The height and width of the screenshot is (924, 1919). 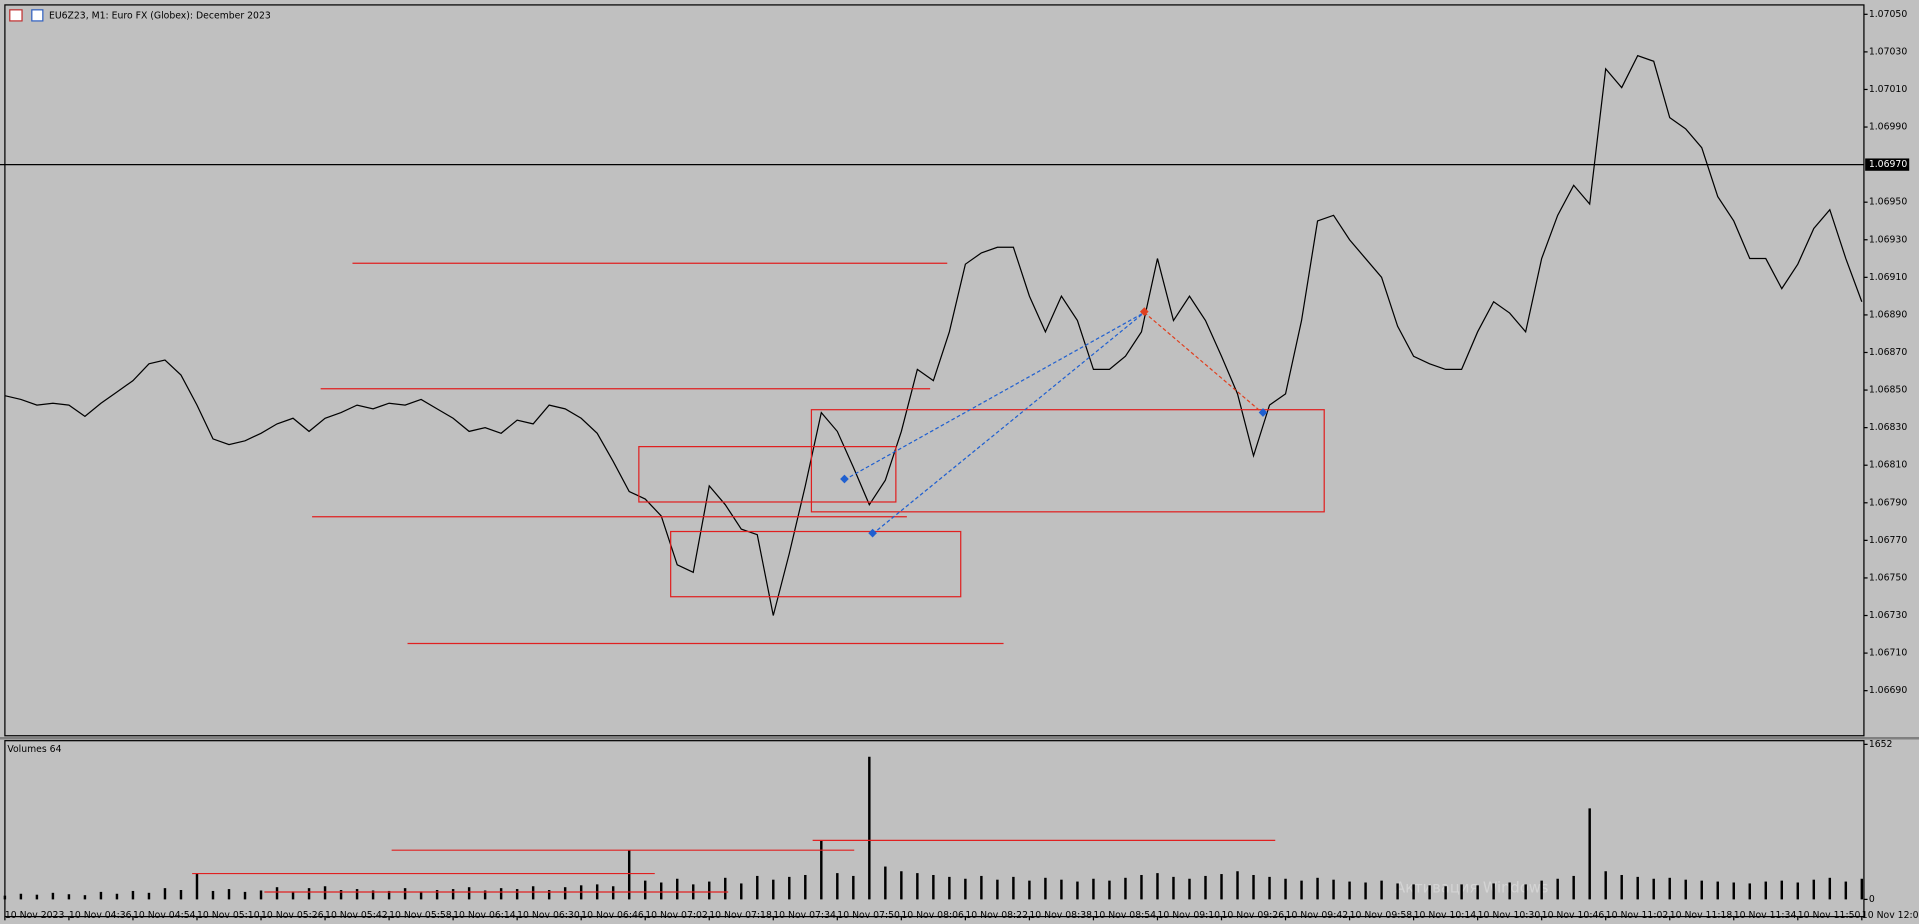 What do you see at coordinates (1888, 653) in the screenshot?
I see `y-tick-label: 1.06710` at bounding box center [1888, 653].